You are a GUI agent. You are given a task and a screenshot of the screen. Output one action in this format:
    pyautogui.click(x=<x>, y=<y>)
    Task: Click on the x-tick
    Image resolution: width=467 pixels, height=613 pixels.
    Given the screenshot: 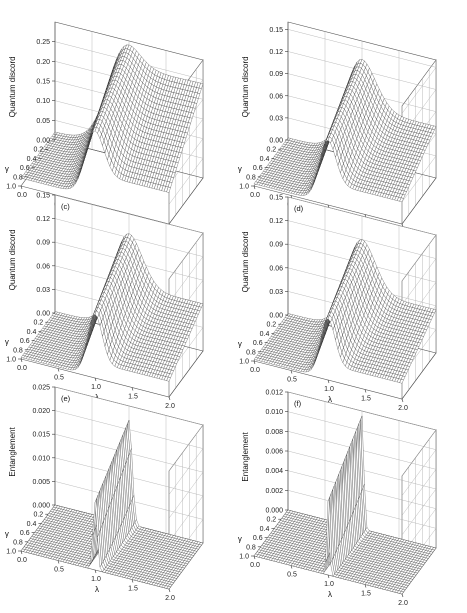 What is the action you would take?
    pyautogui.click(x=169, y=398)
    